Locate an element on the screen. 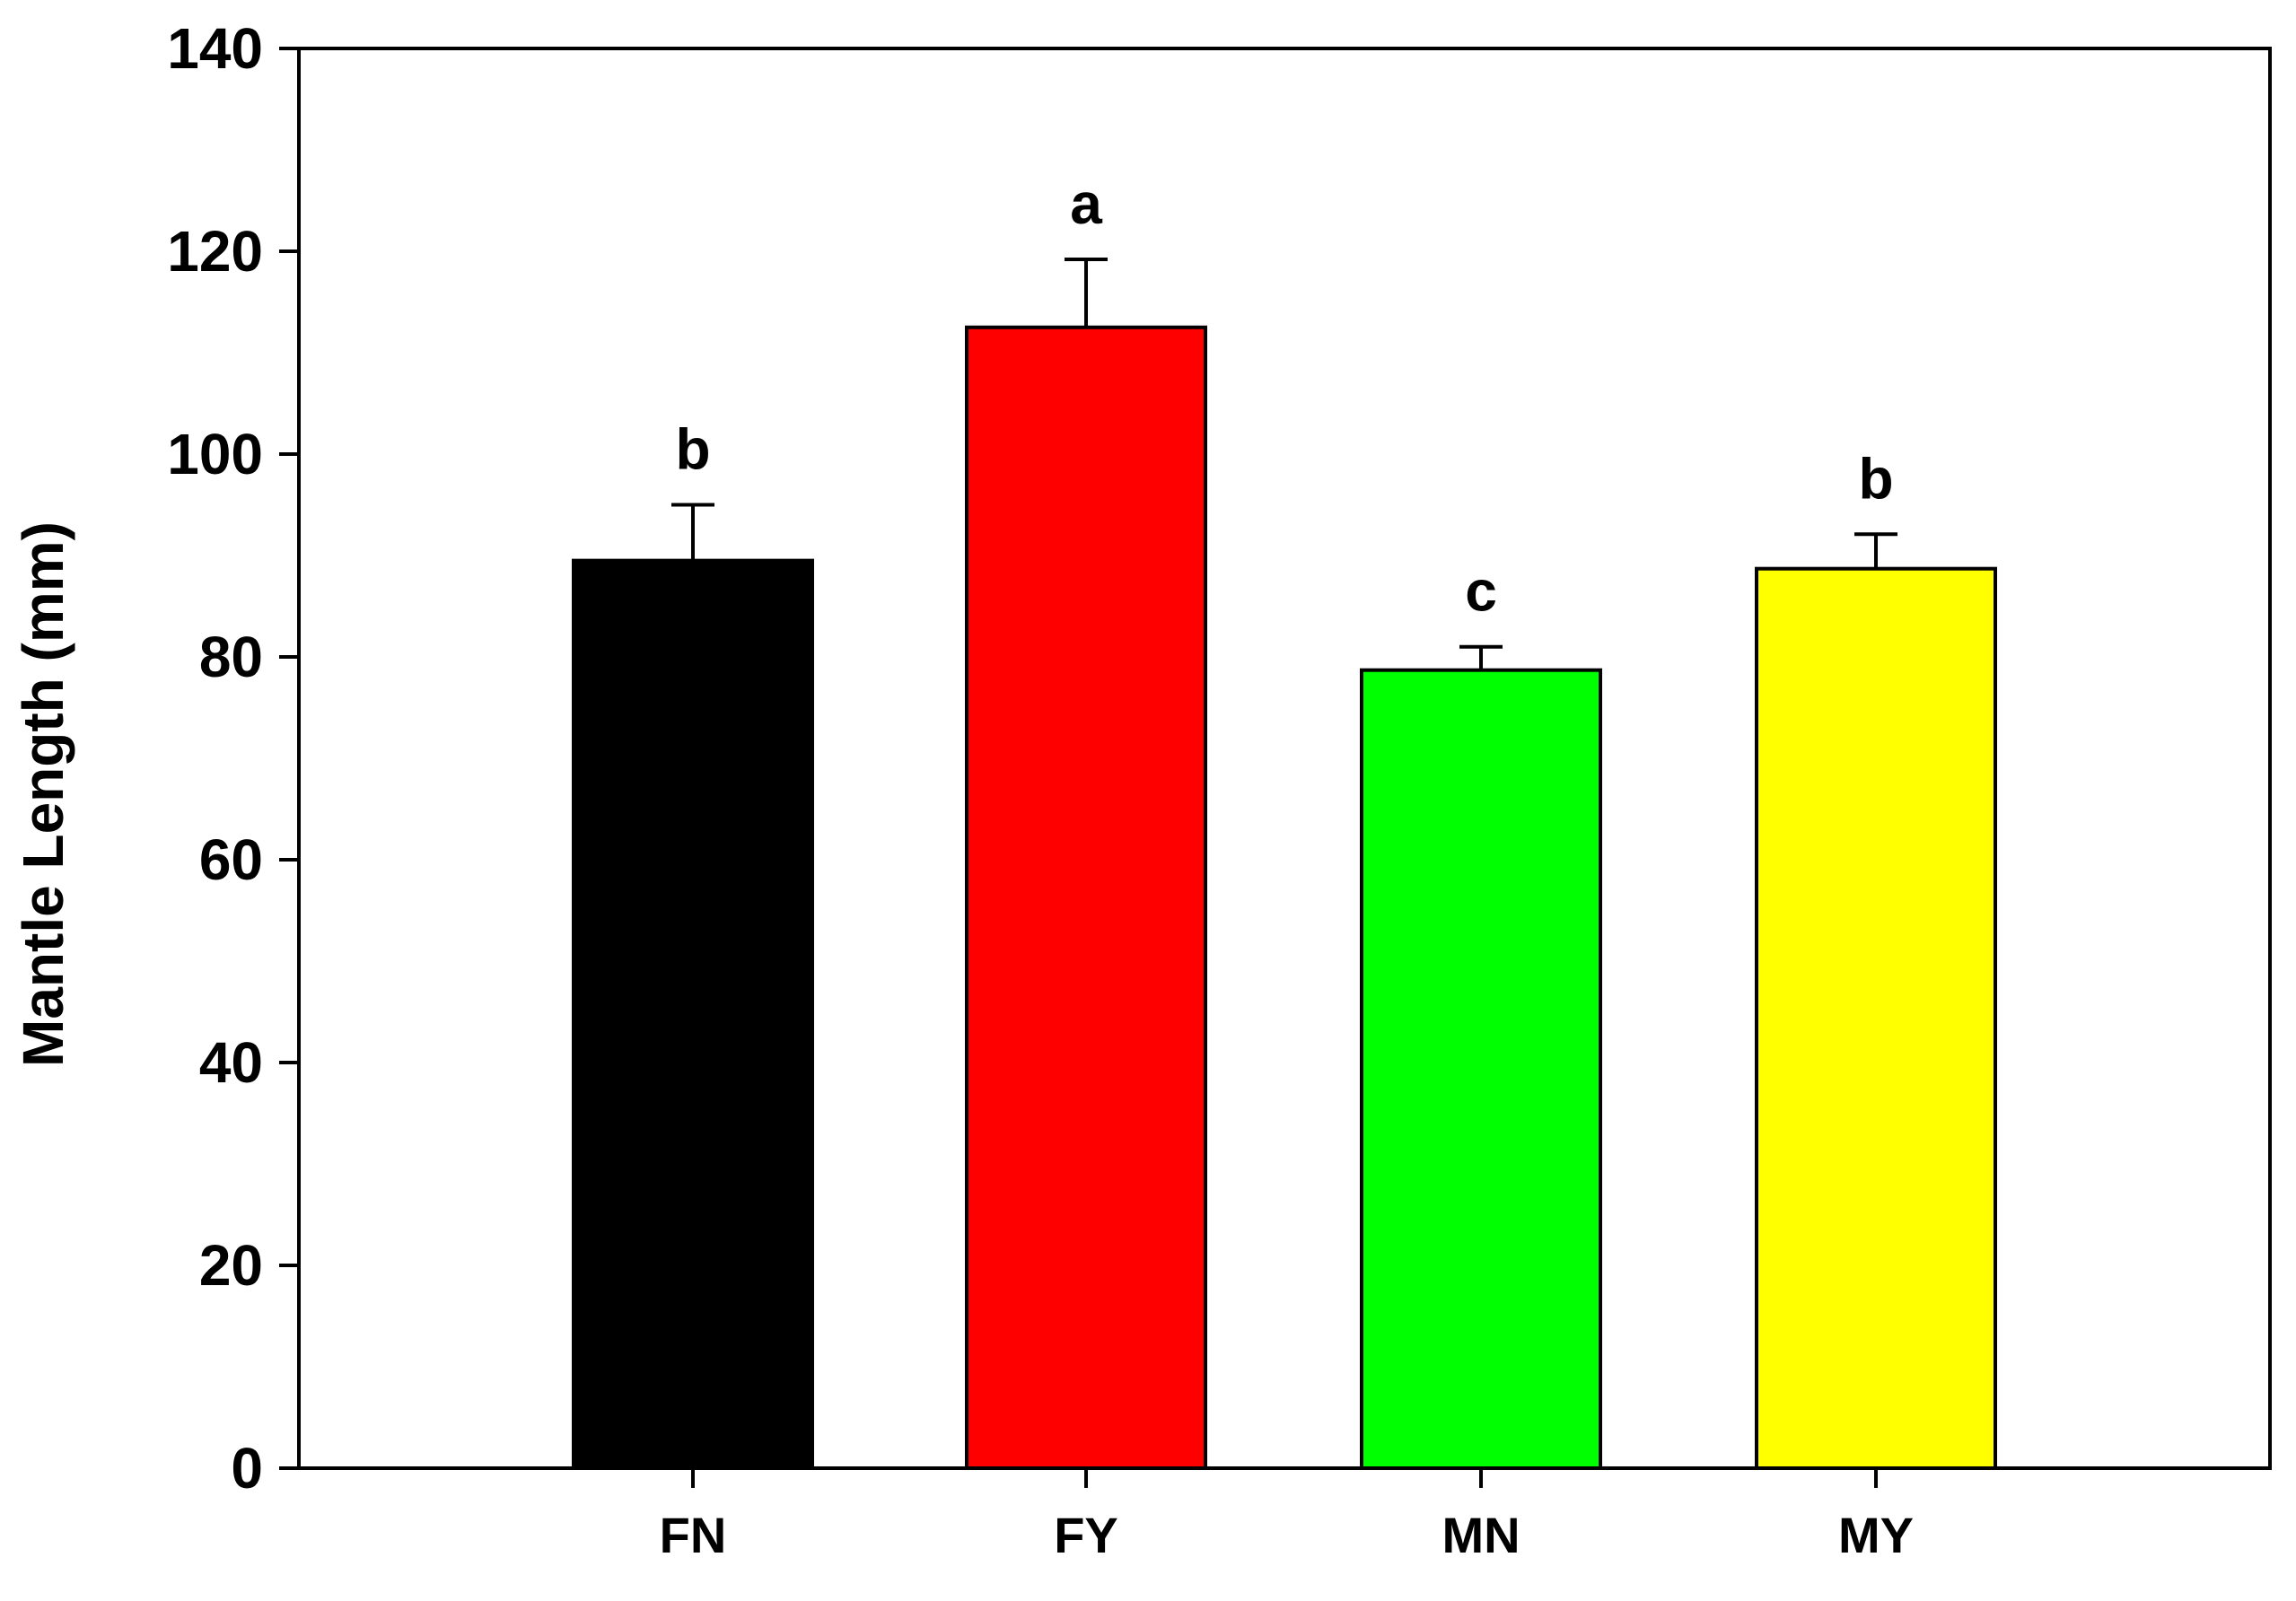  y-tick-label-80: 80 is located at coordinates (231, 657).